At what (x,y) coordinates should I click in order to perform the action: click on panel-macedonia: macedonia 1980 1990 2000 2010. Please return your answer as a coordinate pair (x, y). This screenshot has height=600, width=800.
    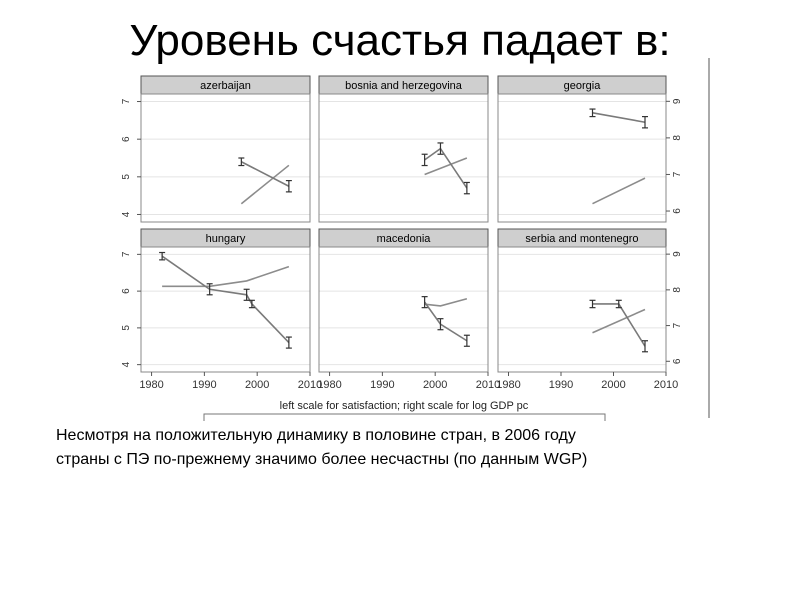
    Looking at the image, I should click on (408, 309).